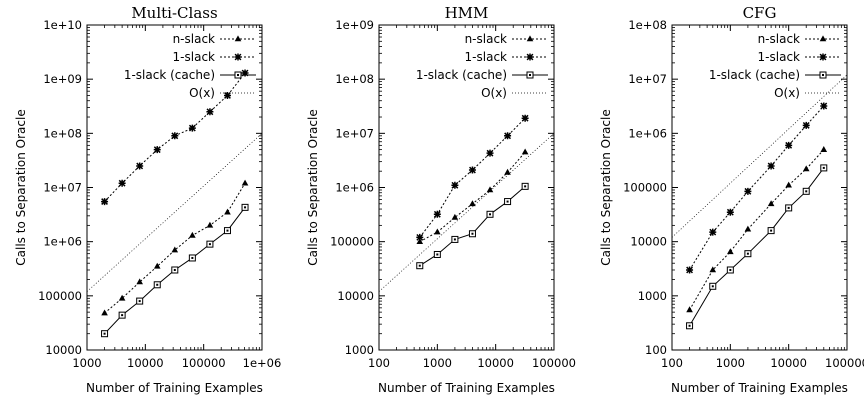 This screenshot has width=864, height=402. Describe the element at coordinates (62, 25) in the screenshot. I see `y-tick-label: 1e+10` at that location.